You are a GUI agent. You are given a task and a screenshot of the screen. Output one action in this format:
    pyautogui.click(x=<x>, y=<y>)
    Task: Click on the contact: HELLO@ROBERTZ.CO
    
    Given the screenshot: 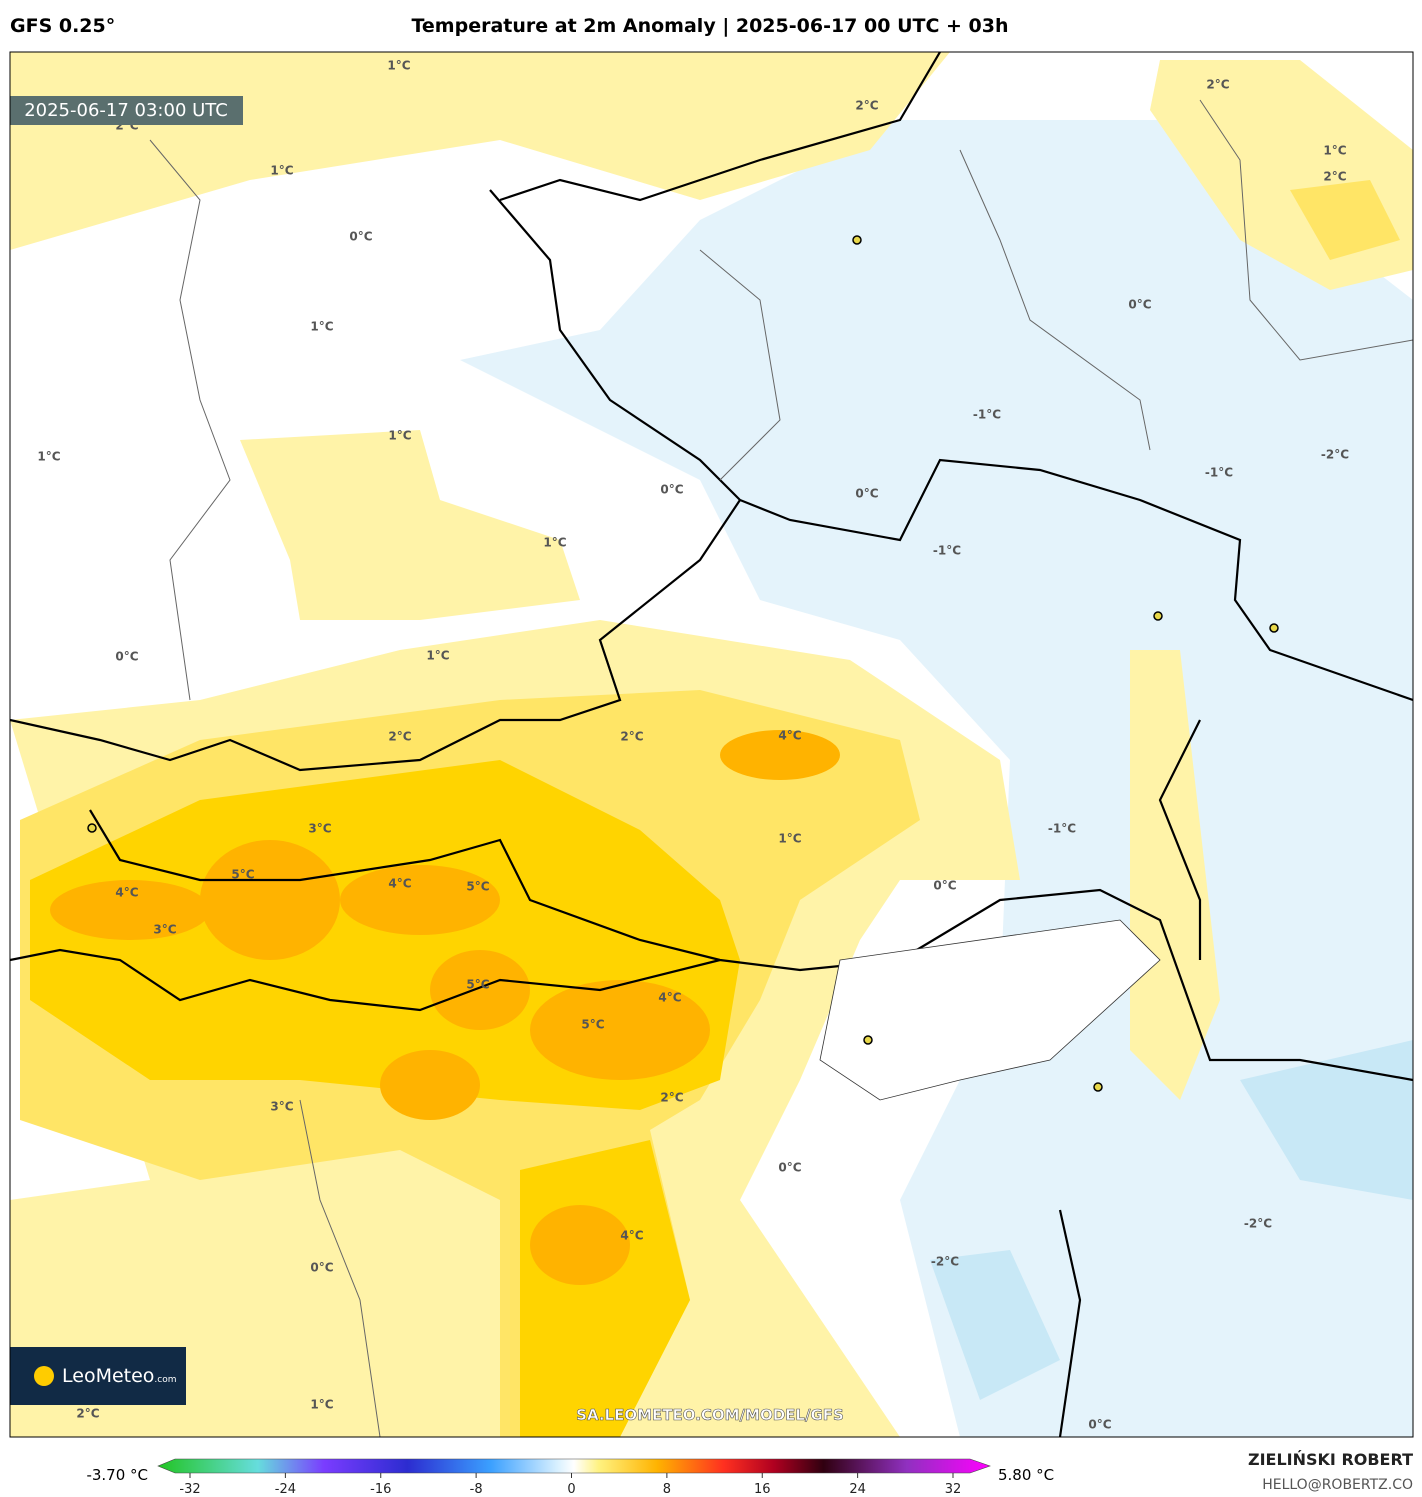 What is the action you would take?
    pyautogui.click(x=1337, y=1485)
    